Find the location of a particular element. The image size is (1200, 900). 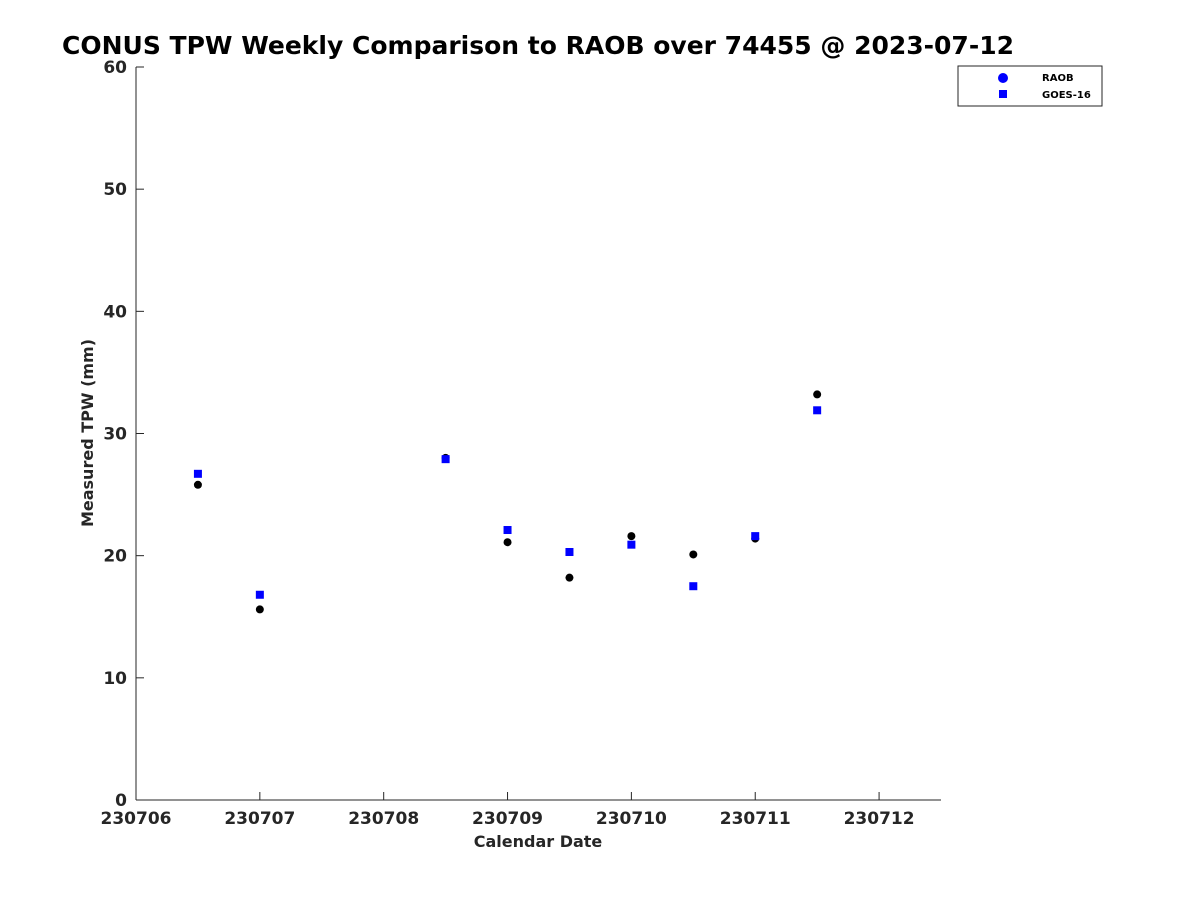

x-tick-label: 230709 is located at coordinates (507, 819).